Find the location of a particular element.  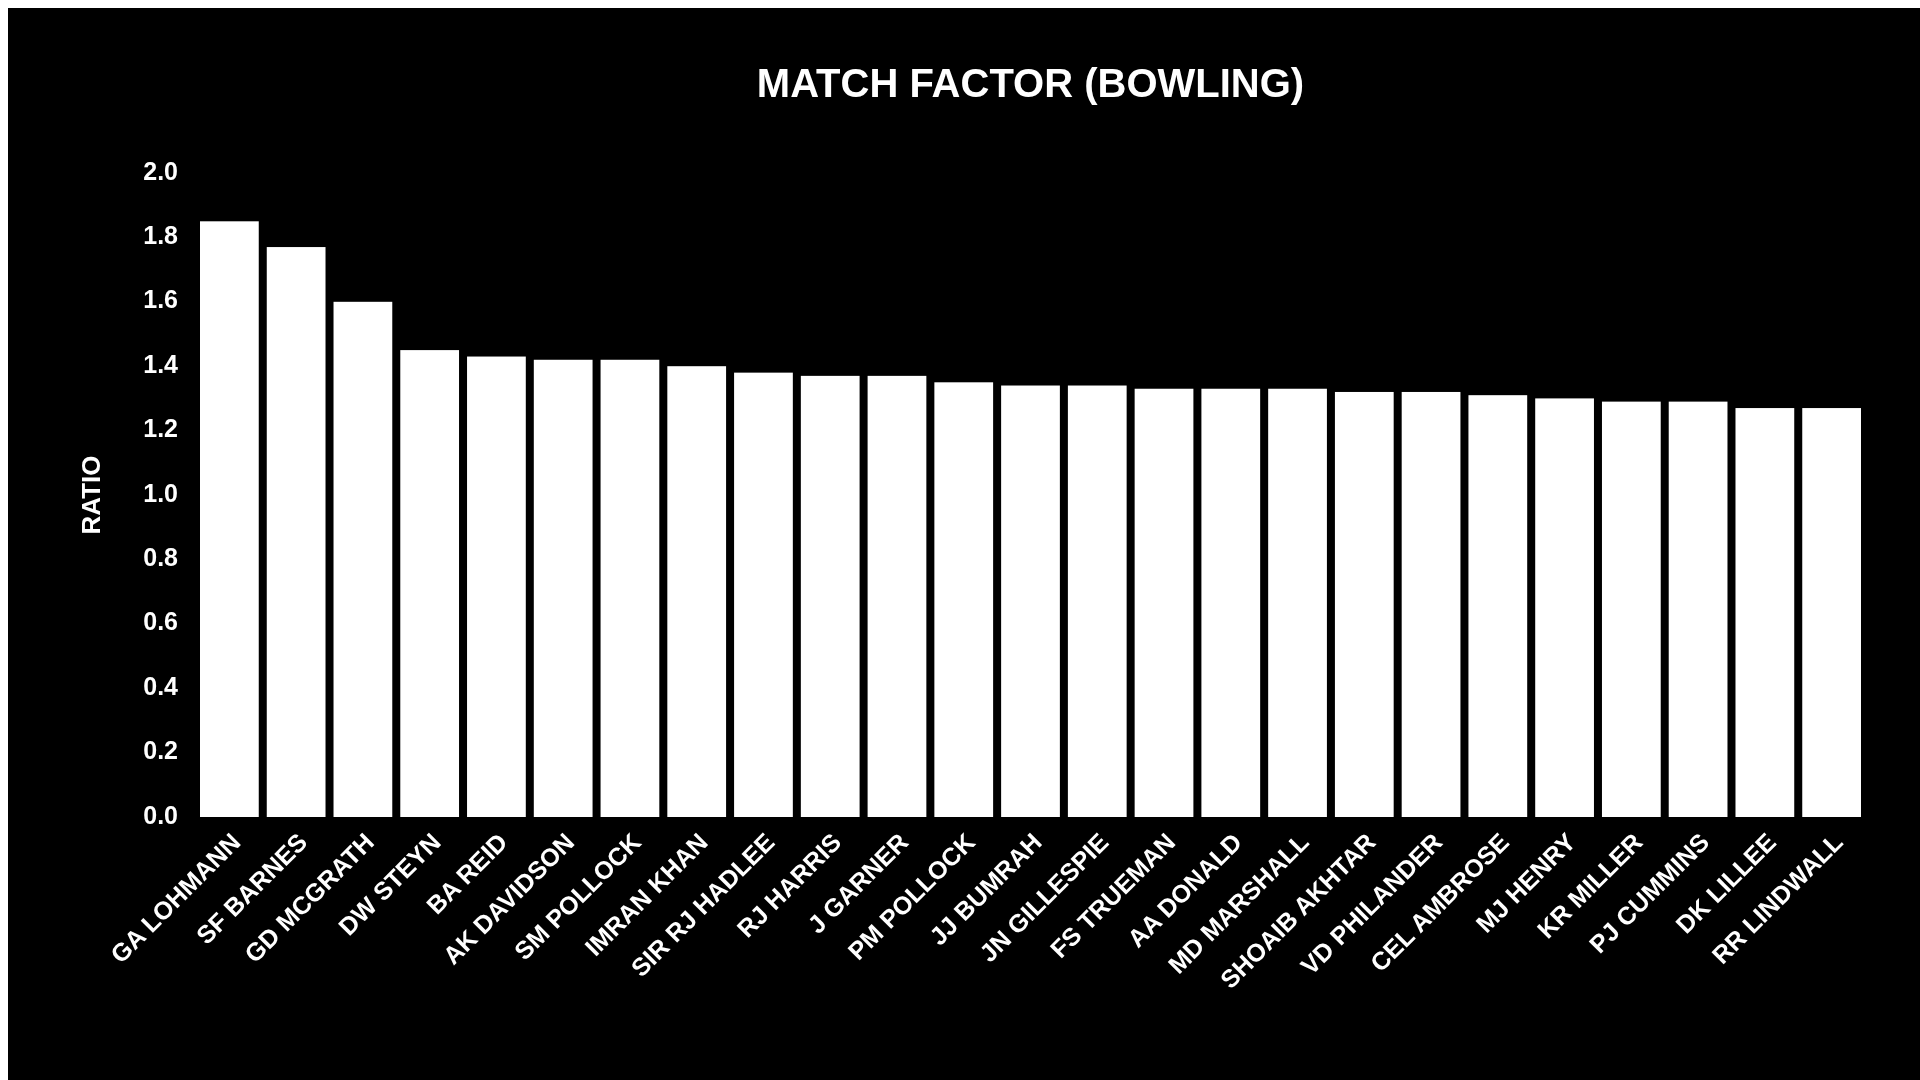

y-tick-label: 0.0 is located at coordinates (160, 814).